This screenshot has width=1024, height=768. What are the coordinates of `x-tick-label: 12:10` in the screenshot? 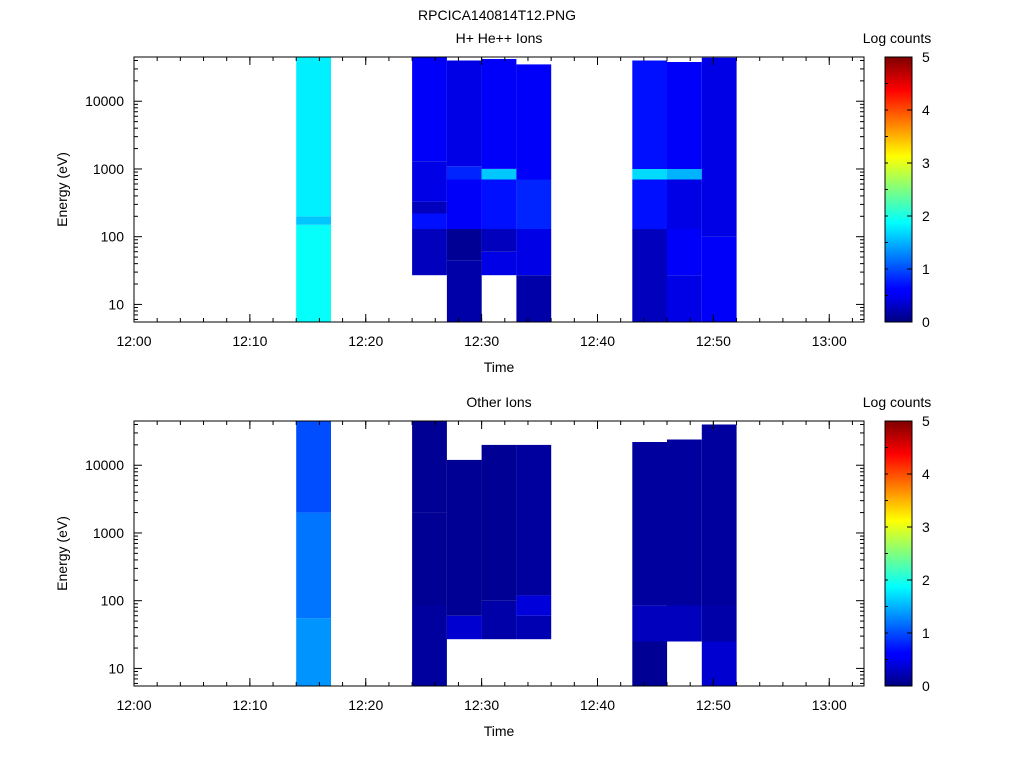 It's located at (249, 705).